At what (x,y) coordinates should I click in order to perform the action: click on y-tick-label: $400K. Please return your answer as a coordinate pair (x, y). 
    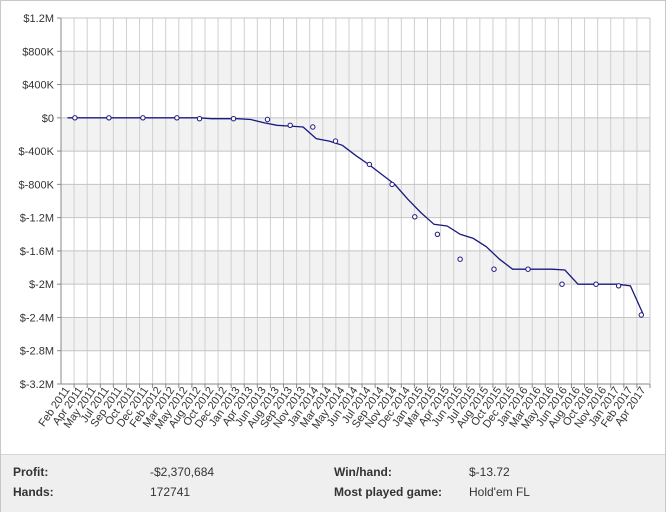
    Looking at the image, I should click on (38, 86).